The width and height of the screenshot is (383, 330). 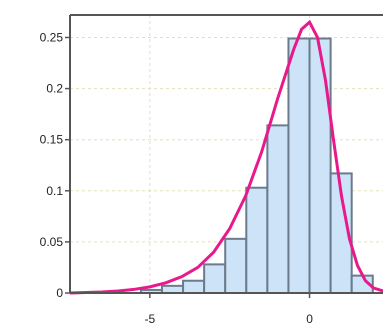 I want to click on y-tick-label: 0.05, so click(x=52, y=242).